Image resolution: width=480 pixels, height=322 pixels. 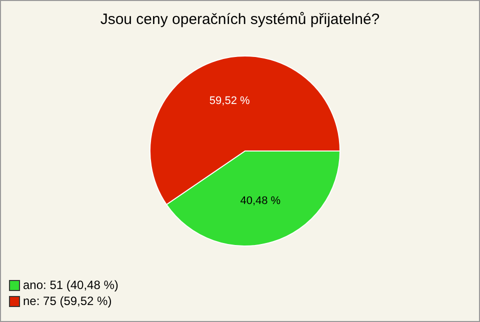 What do you see at coordinates (70, 285) in the screenshot?
I see `legend-label: ano: 51 (40,48 %)` at bounding box center [70, 285].